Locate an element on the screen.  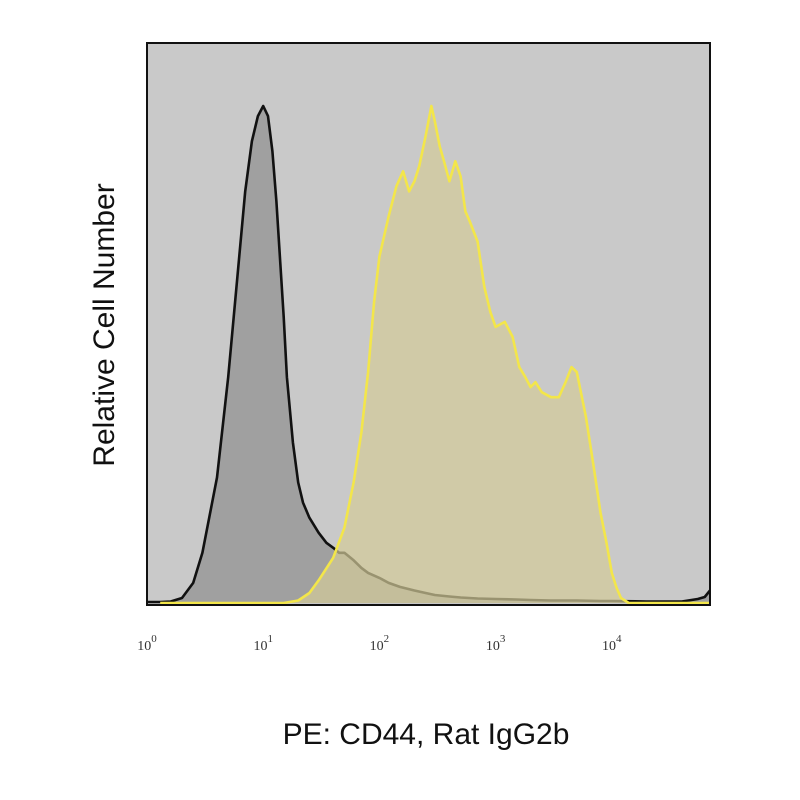
x-axis-label: PE: CD44, Rat IgG2b is located at coordinates (426, 734).